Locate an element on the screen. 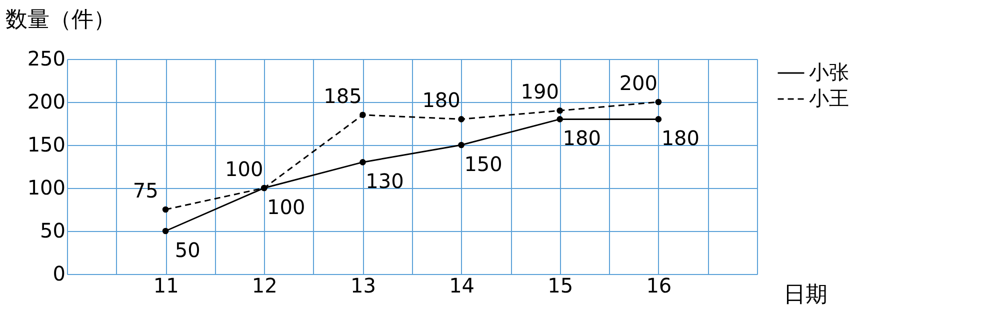 The image size is (990, 331). data-label: 50 is located at coordinates (187, 250).